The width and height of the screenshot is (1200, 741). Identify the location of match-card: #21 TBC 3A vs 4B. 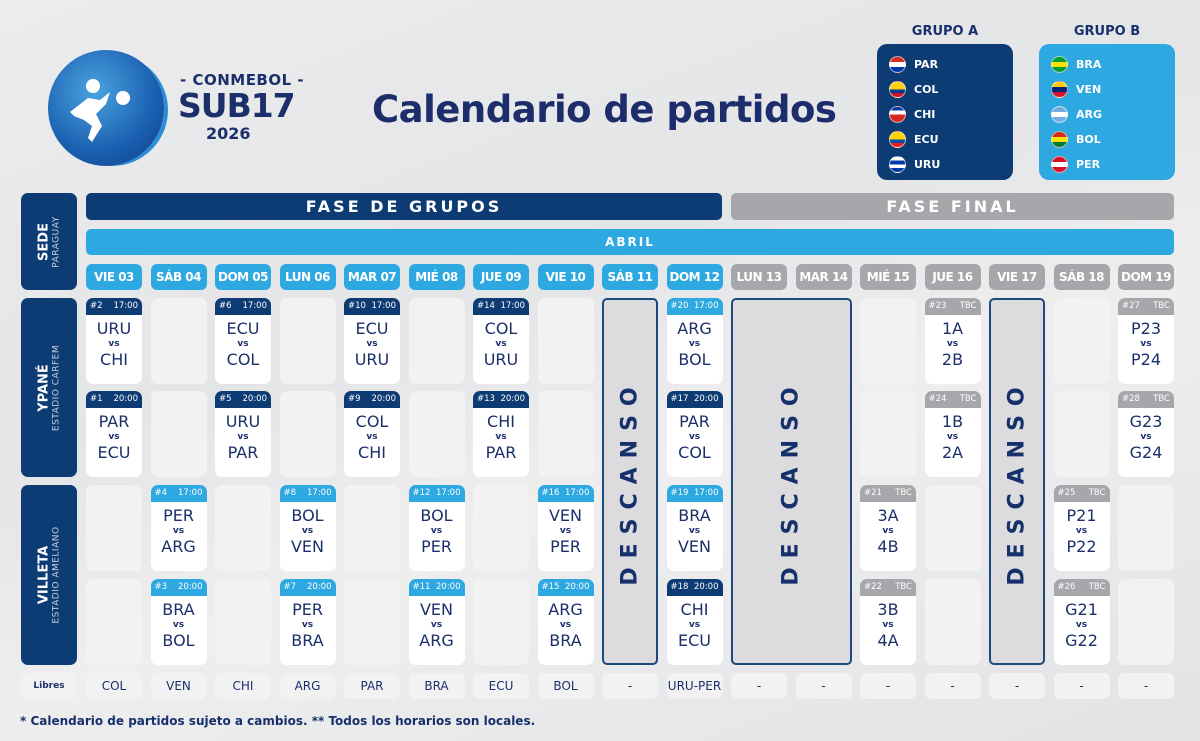
(888, 528).